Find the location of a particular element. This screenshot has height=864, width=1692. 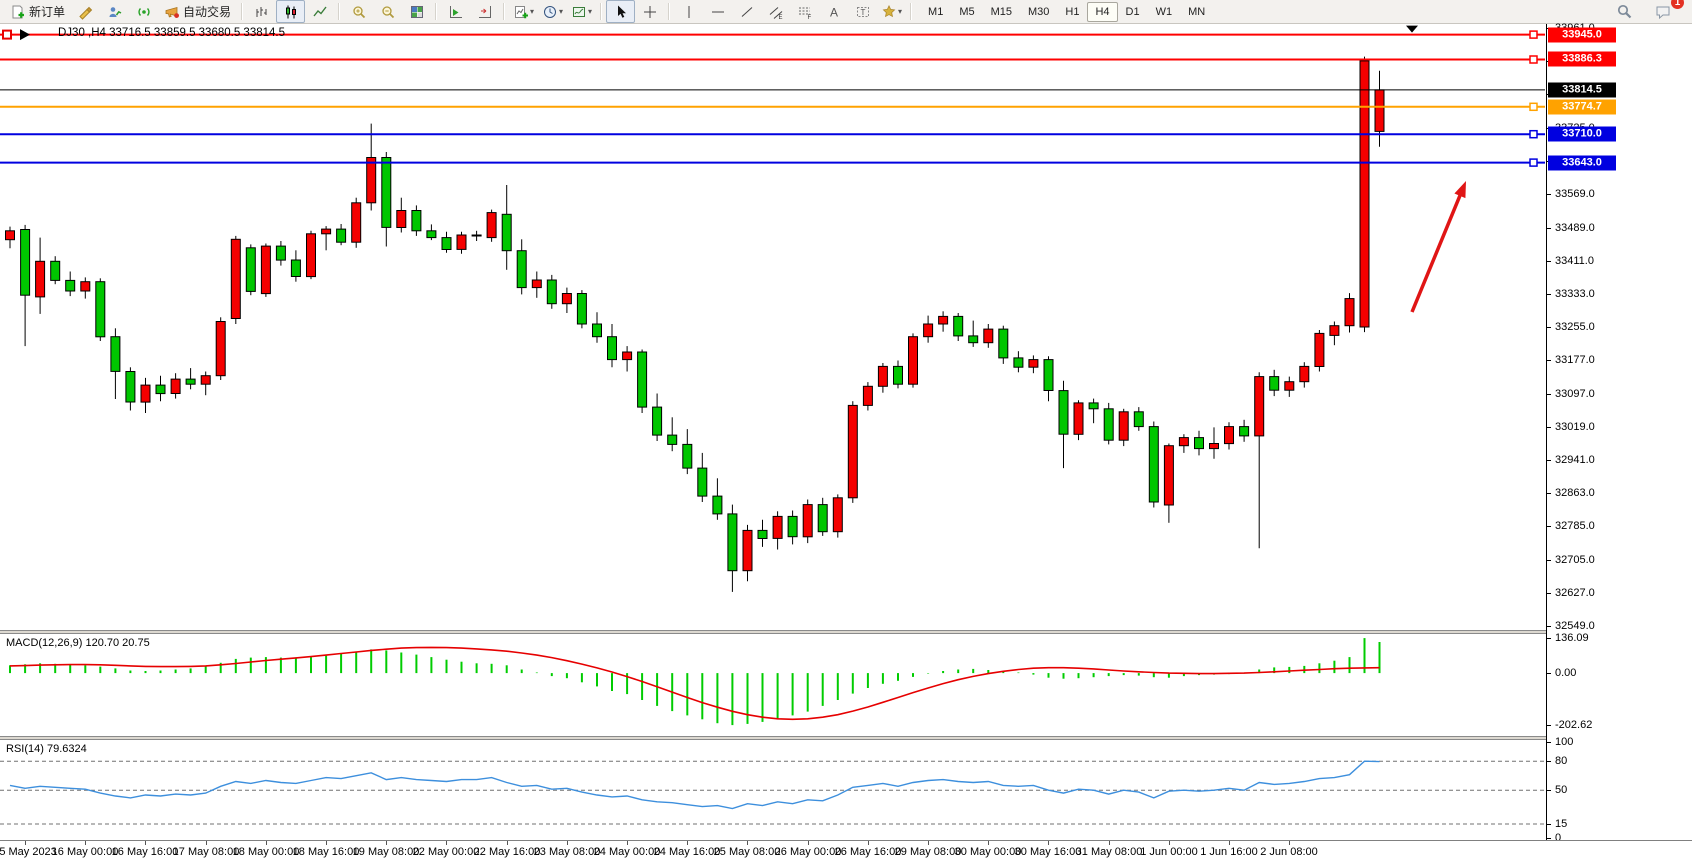

new-order-button: 新订单 is located at coordinates (37, 11).